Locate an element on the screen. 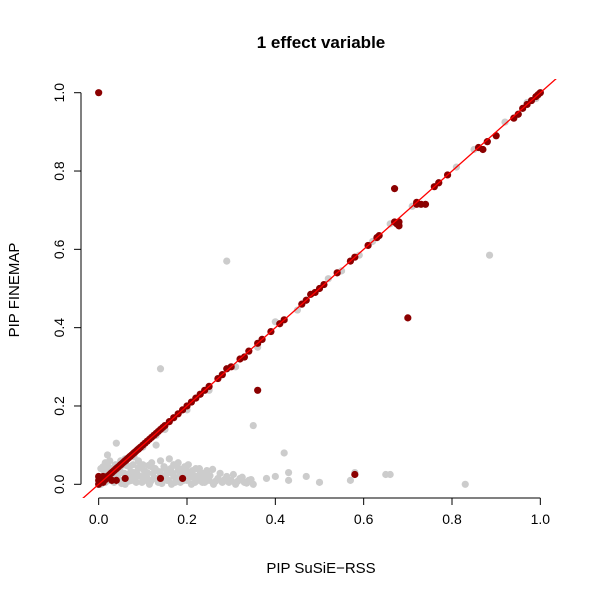  y-tick-label: 0.8 is located at coordinates (59, 171).